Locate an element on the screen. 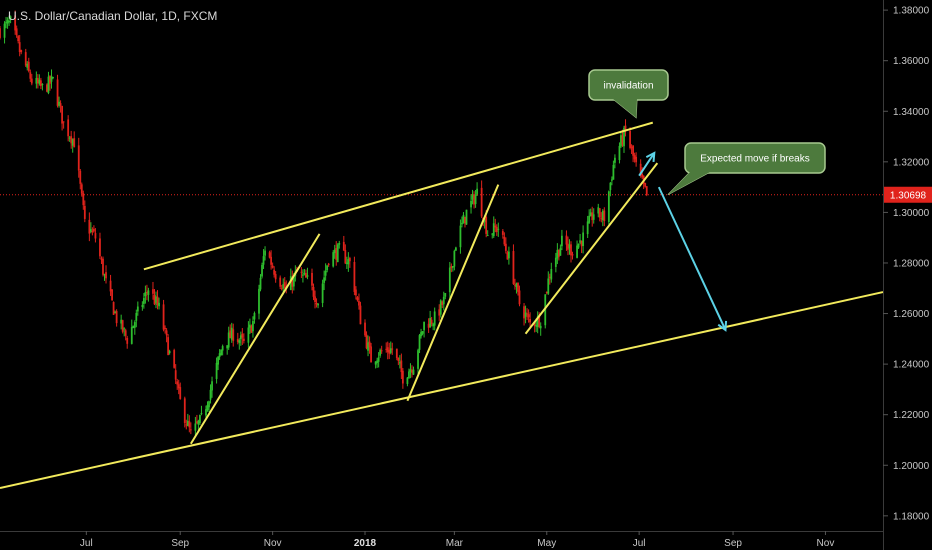  y-tick-label: 1.36000 is located at coordinates (911, 61).